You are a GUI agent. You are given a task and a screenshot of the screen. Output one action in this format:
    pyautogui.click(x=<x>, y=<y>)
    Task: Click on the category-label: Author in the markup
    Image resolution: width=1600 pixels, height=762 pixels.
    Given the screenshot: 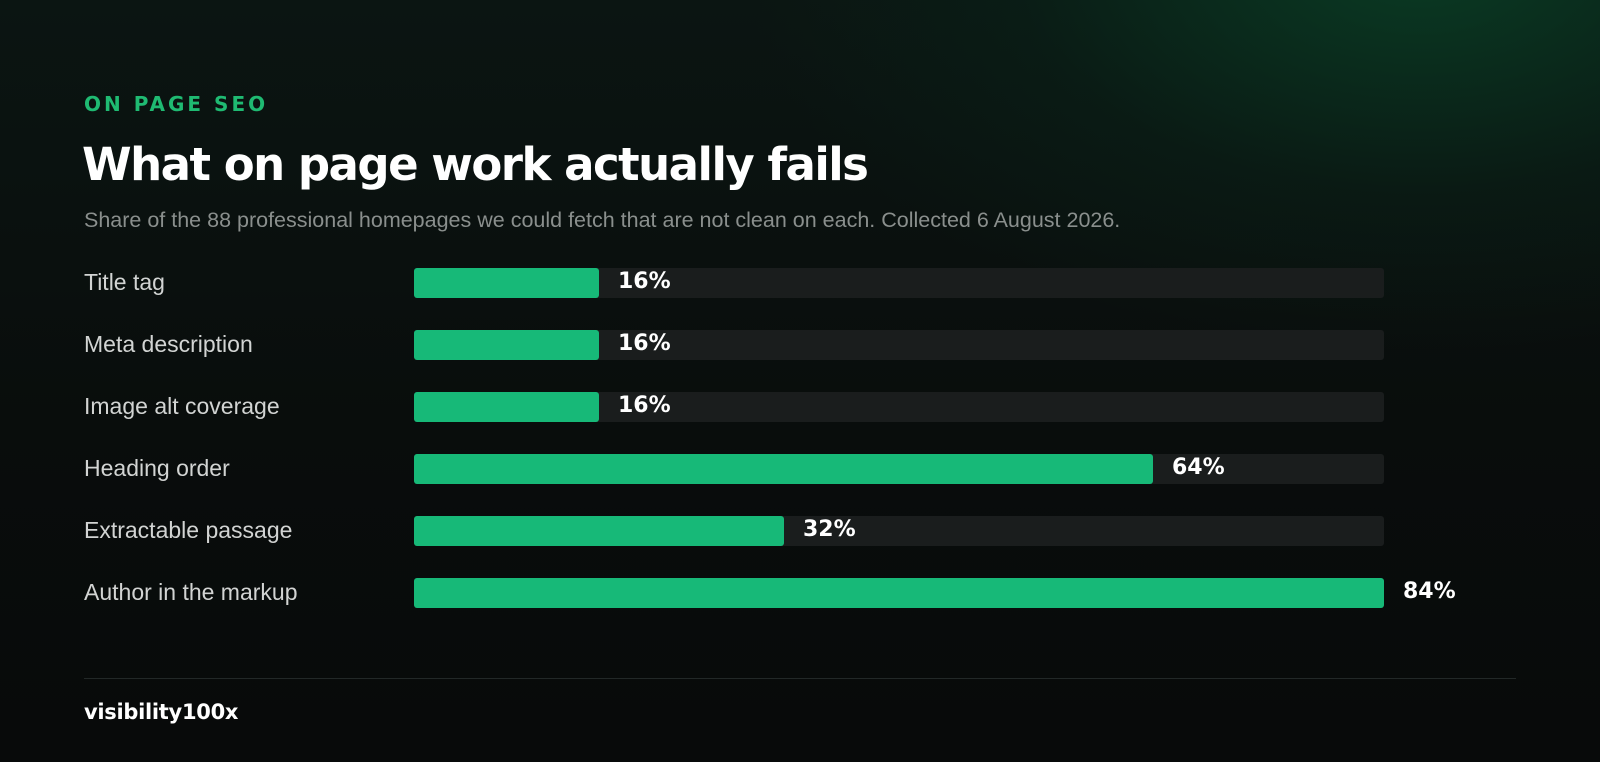 What is the action you would take?
    pyautogui.click(x=191, y=592)
    